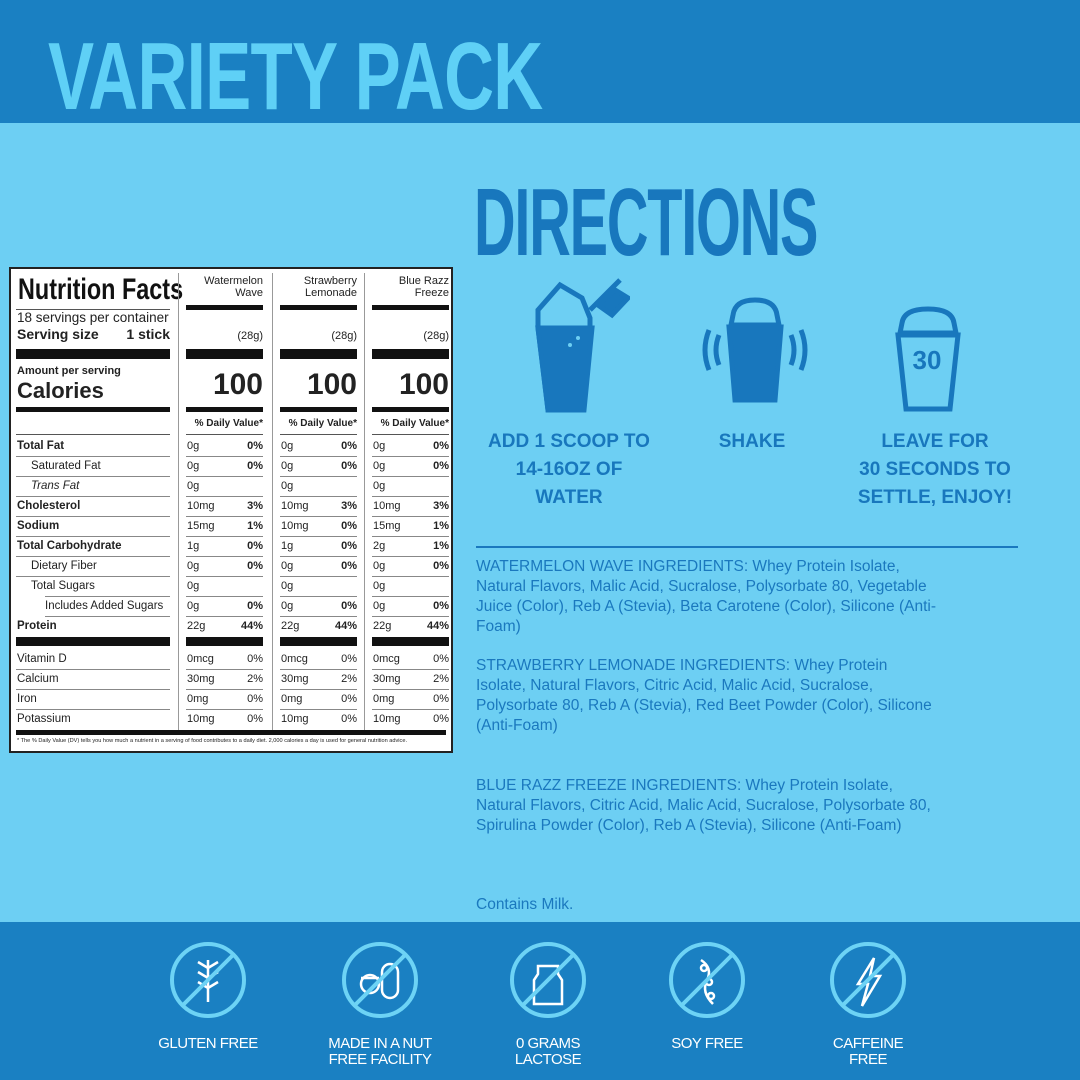  What do you see at coordinates (38, 526) in the screenshot?
I see `nutrient-label: Sodium` at bounding box center [38, 526].